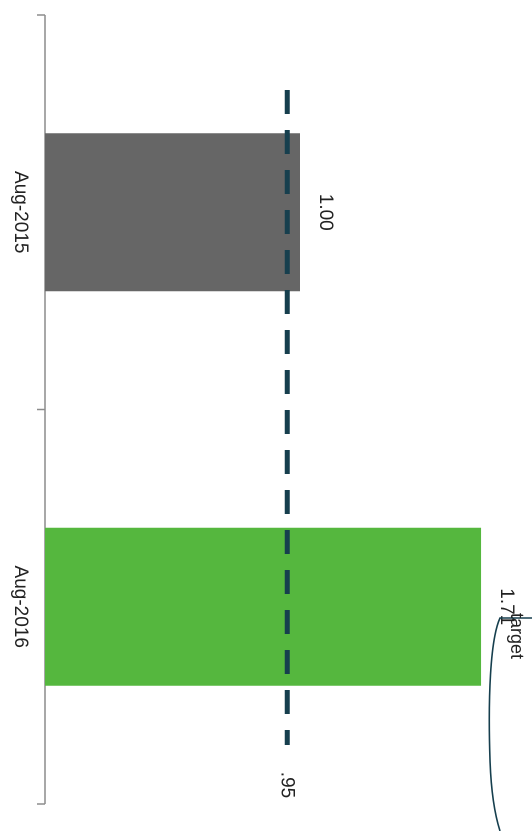 This screenshot has height=831, width=532. I want to click on category-label: Aug-2015, so click(20, 212).